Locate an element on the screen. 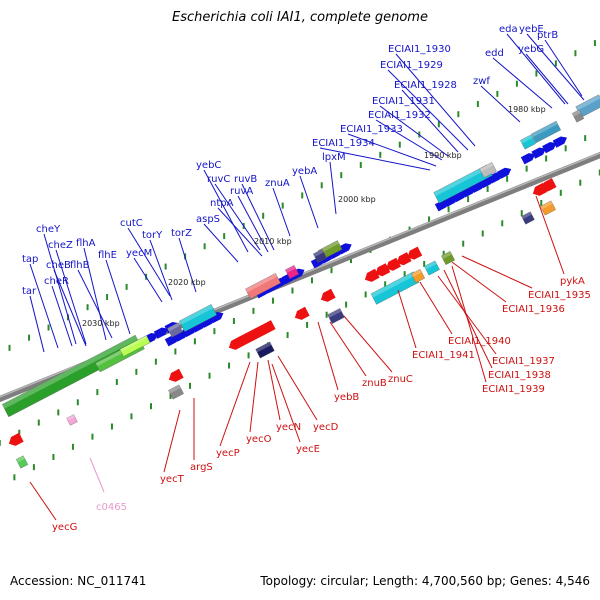  gene-label-eciai1_1933: ECIAI1_1933 is located at coordinates (371, 129).